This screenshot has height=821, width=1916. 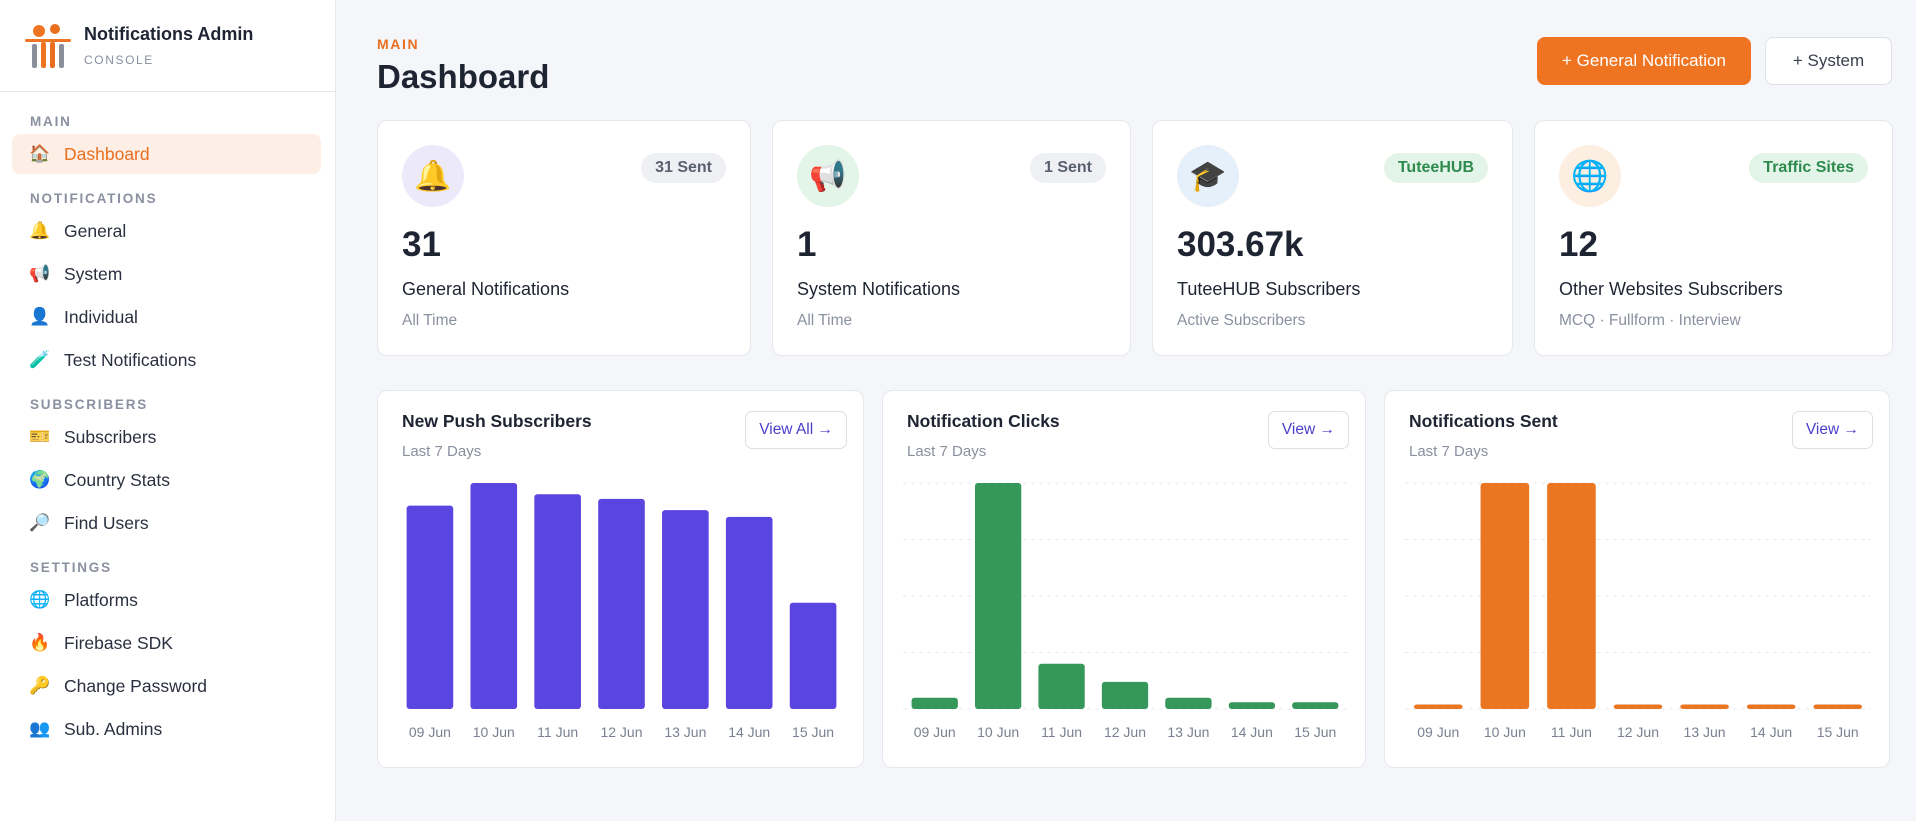 I want to click on status-badge: Traffic Sites, so click(x=1808, y=168).